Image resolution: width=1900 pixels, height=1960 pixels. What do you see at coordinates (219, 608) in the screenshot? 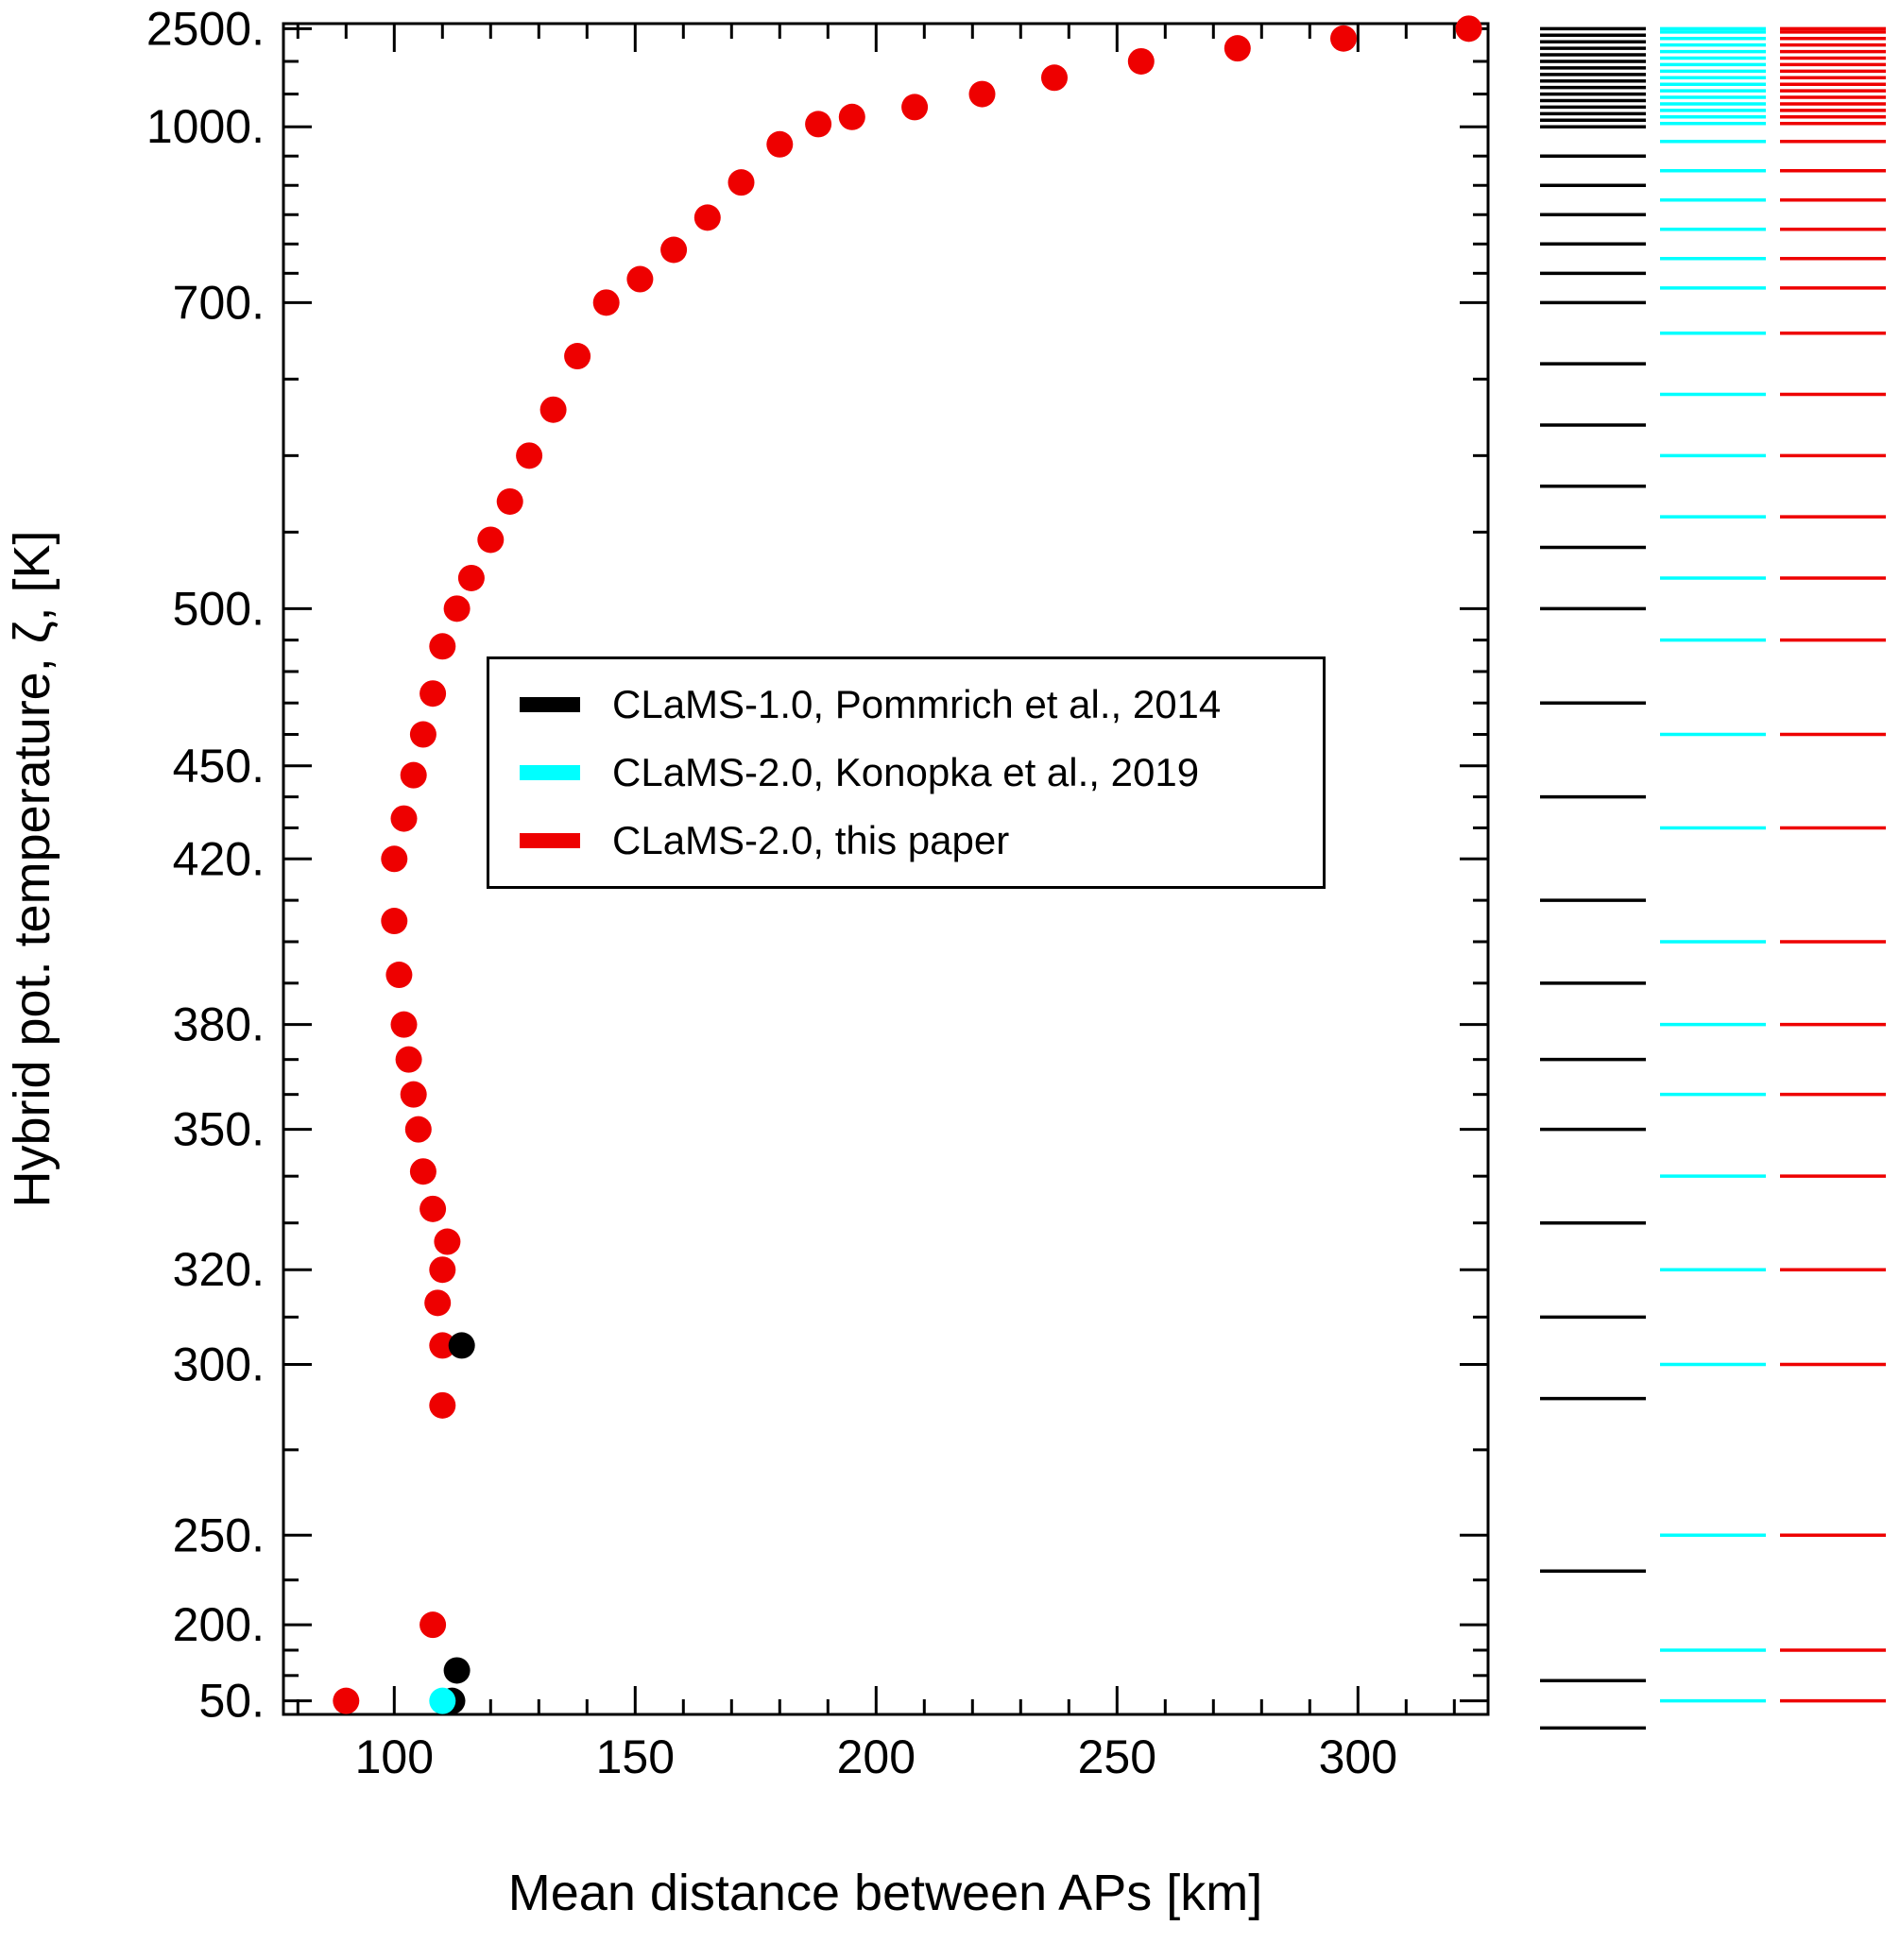
I see `y-tick-label: 500.` at bounding box center [219, 608].